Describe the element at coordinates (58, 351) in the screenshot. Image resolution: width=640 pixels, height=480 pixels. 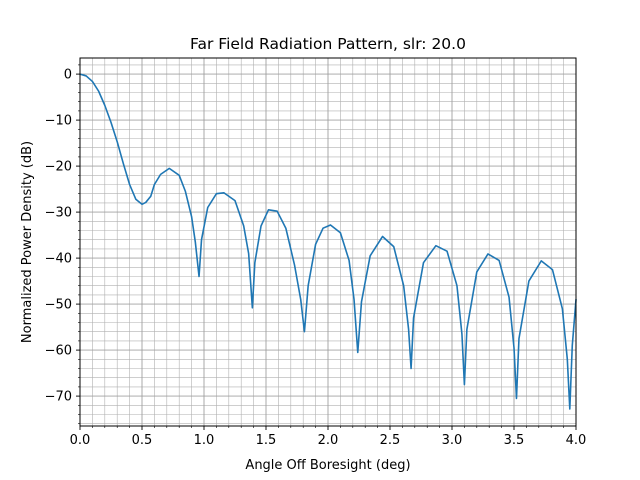
I see `y-tick-label: −60` at that location.